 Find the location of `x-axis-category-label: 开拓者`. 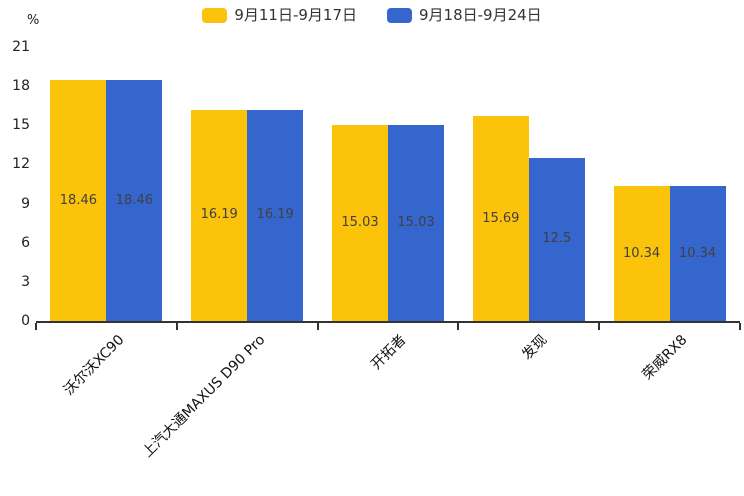

x-axis-category-label: 开拓者 is located at coordinates (389, 353).